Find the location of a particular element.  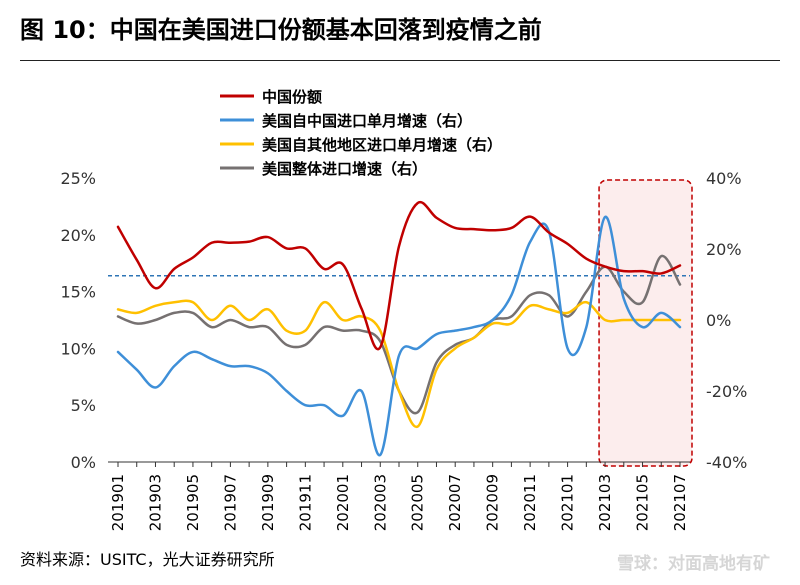

x-tick-label: 202003 is located at coordinates (380, 502).